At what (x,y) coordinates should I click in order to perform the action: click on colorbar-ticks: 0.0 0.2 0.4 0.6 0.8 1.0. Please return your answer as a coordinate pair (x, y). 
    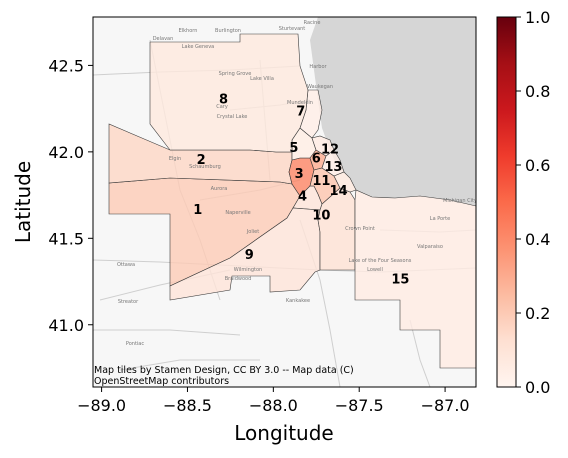
    Looking at the image, I should click on (533, 202).